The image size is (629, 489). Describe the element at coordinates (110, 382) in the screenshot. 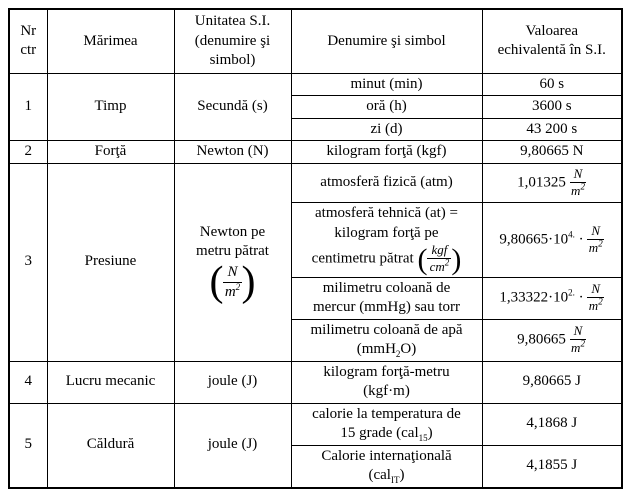

I see `cell-lucru-marime: Lucru mecanic` at that location.